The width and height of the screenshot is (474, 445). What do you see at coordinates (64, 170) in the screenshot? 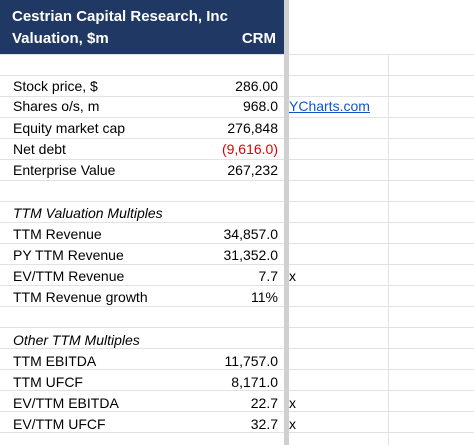
I see `row-label: Enterprise Value` at bounding box center [64, 170].